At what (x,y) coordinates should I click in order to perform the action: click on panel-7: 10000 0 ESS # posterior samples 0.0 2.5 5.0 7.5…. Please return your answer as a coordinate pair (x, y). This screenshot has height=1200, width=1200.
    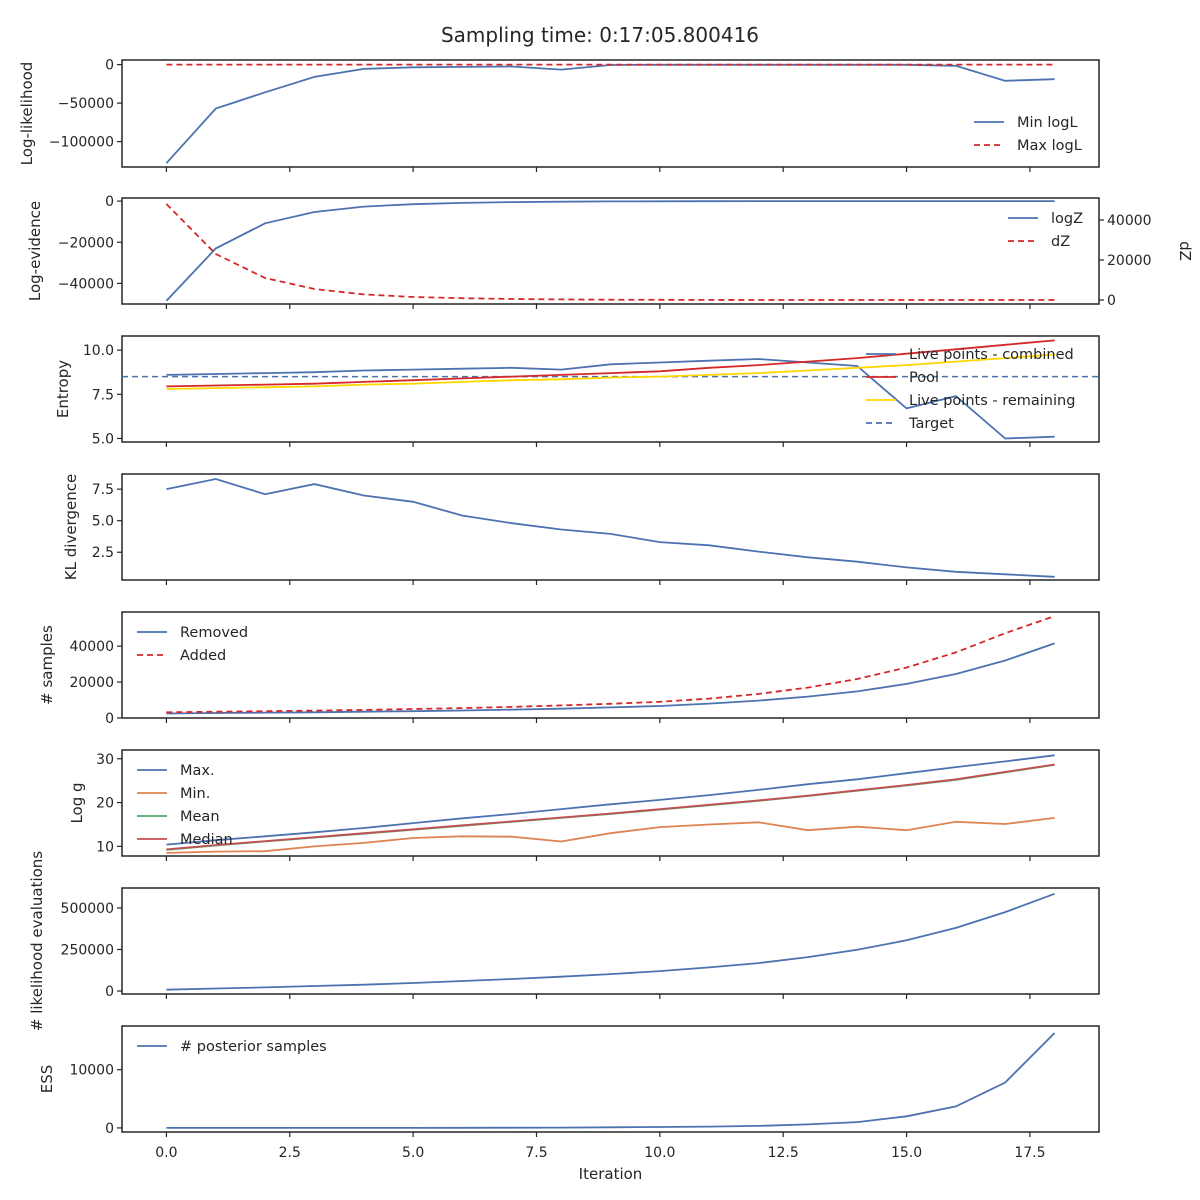
    Looking at the image, I should click on (569, 1104).